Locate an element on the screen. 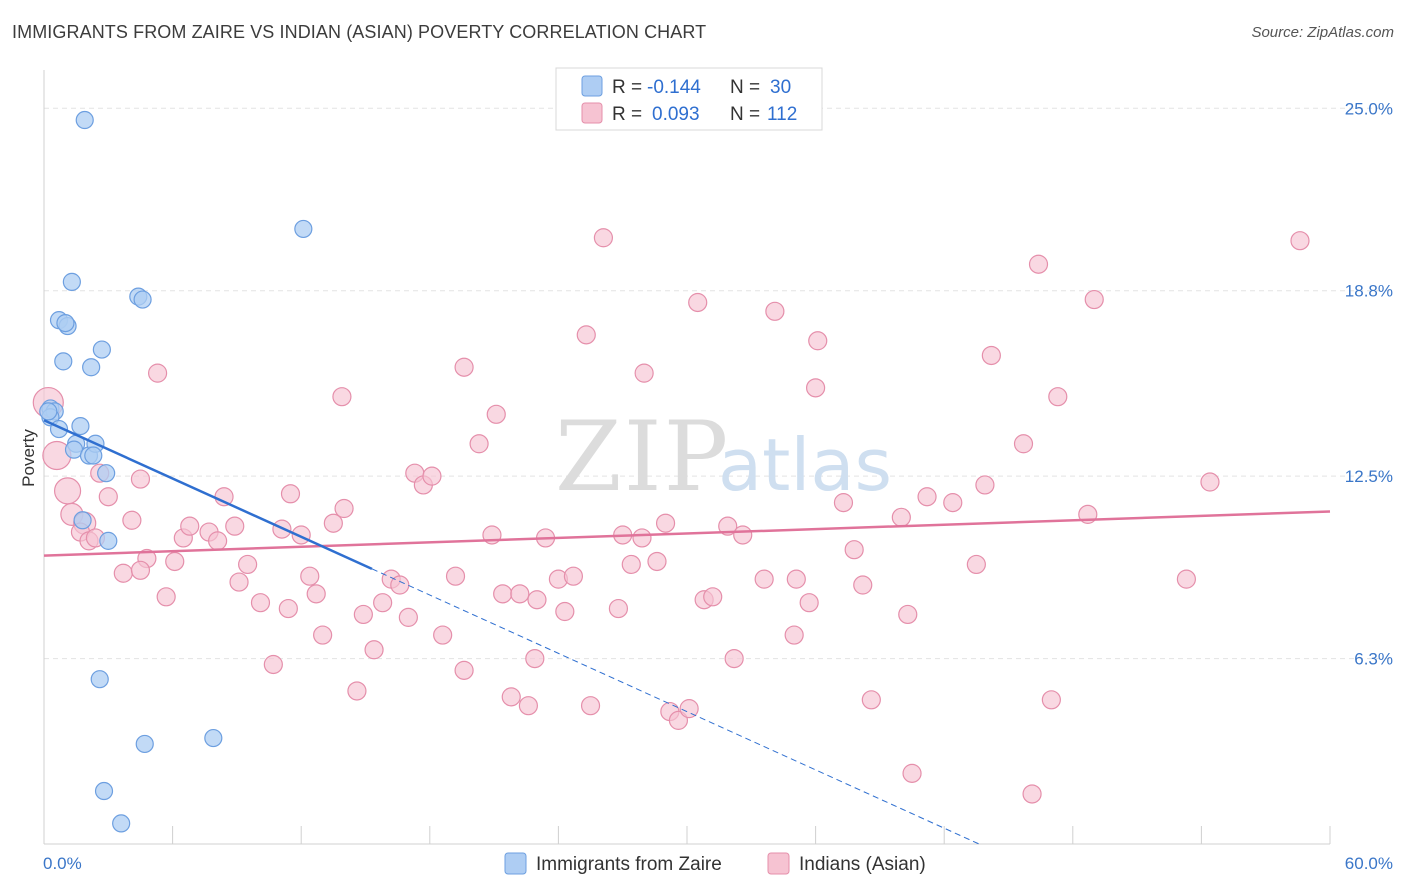  x-tick-label-min: 0.0% is located at coordinates (62, 863).